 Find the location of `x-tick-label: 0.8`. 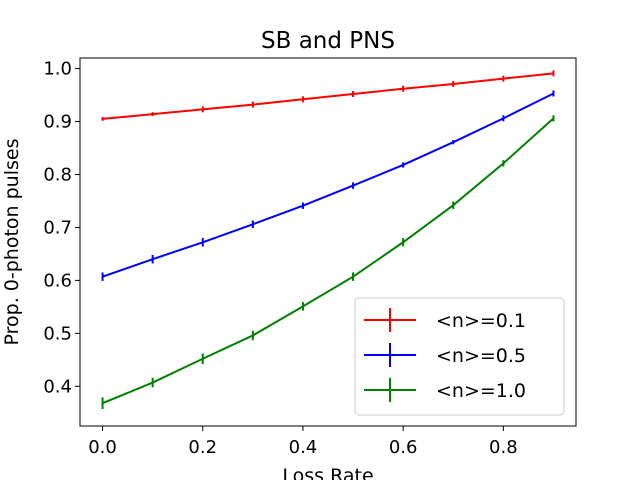

x-tick-label: 0.8 is located at coordinates (503, 447).